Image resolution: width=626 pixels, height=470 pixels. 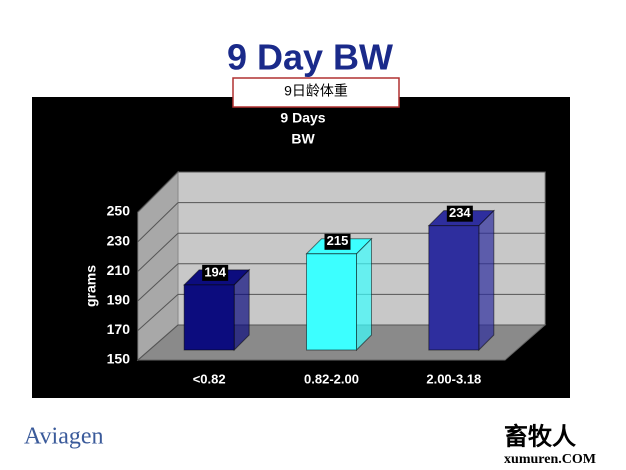 I want to click on annotation: 9日龄体重, so click(x=316, y=91).